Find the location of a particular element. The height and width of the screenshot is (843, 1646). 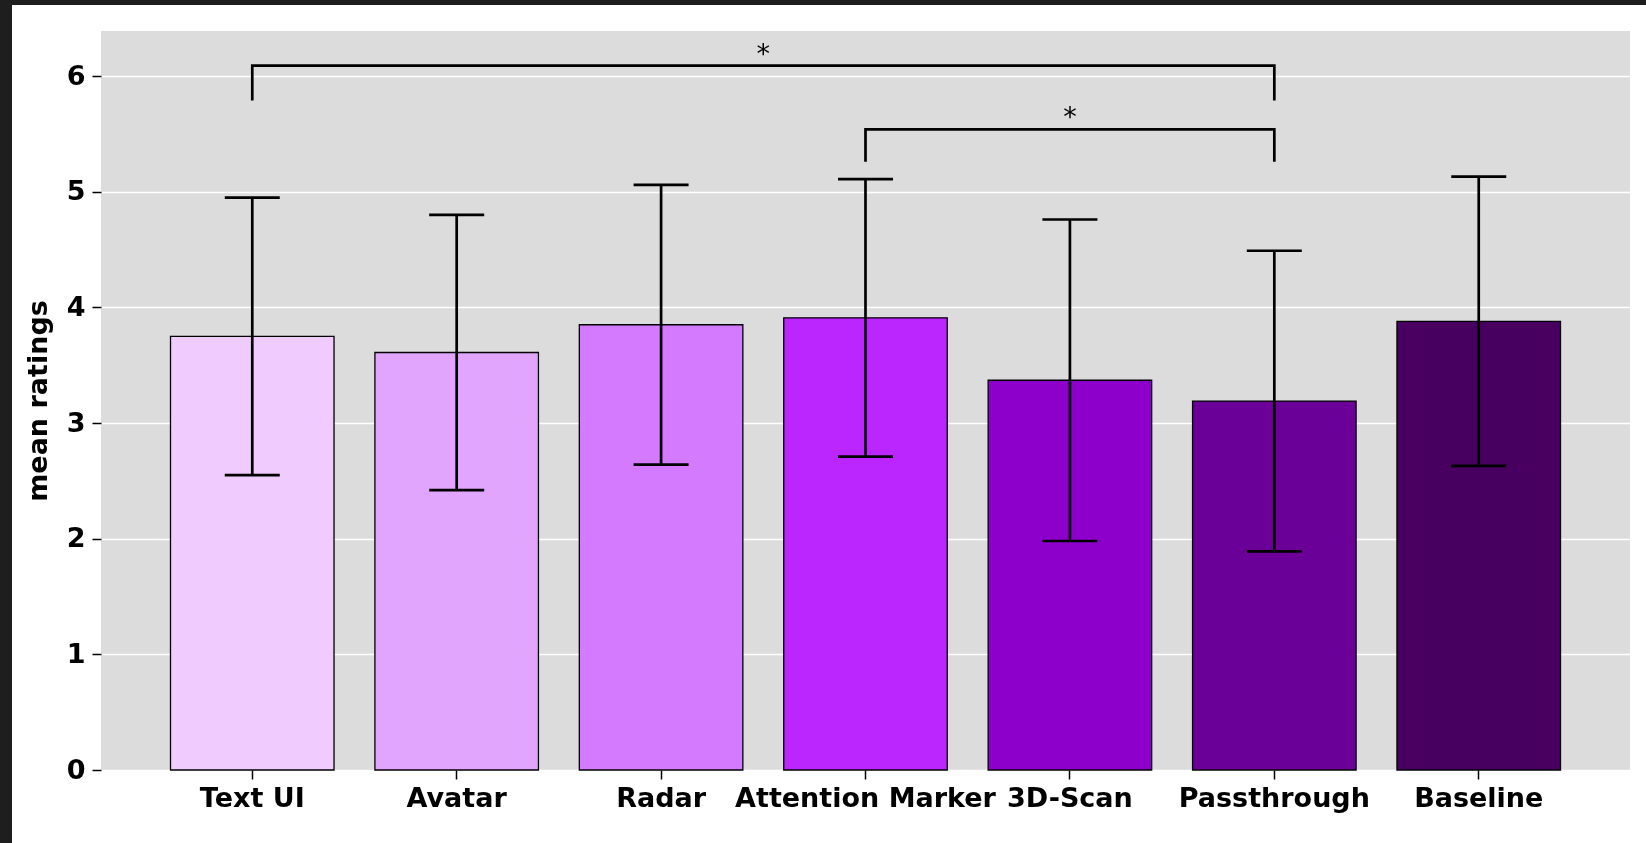

y-tick-label: 4 is located at coordinates (76, 306).